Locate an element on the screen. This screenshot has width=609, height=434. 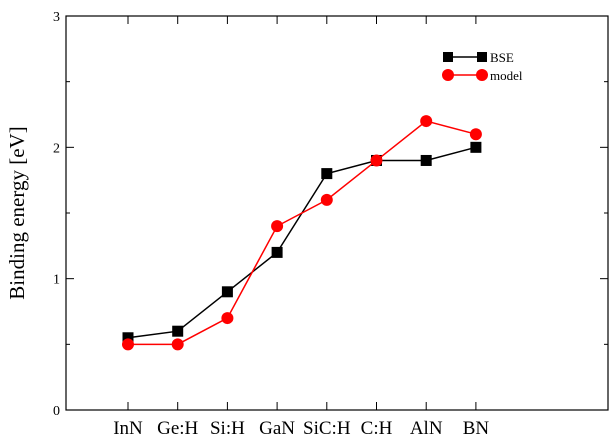
x-tick-label: BN is located at coordinates (476, 426).